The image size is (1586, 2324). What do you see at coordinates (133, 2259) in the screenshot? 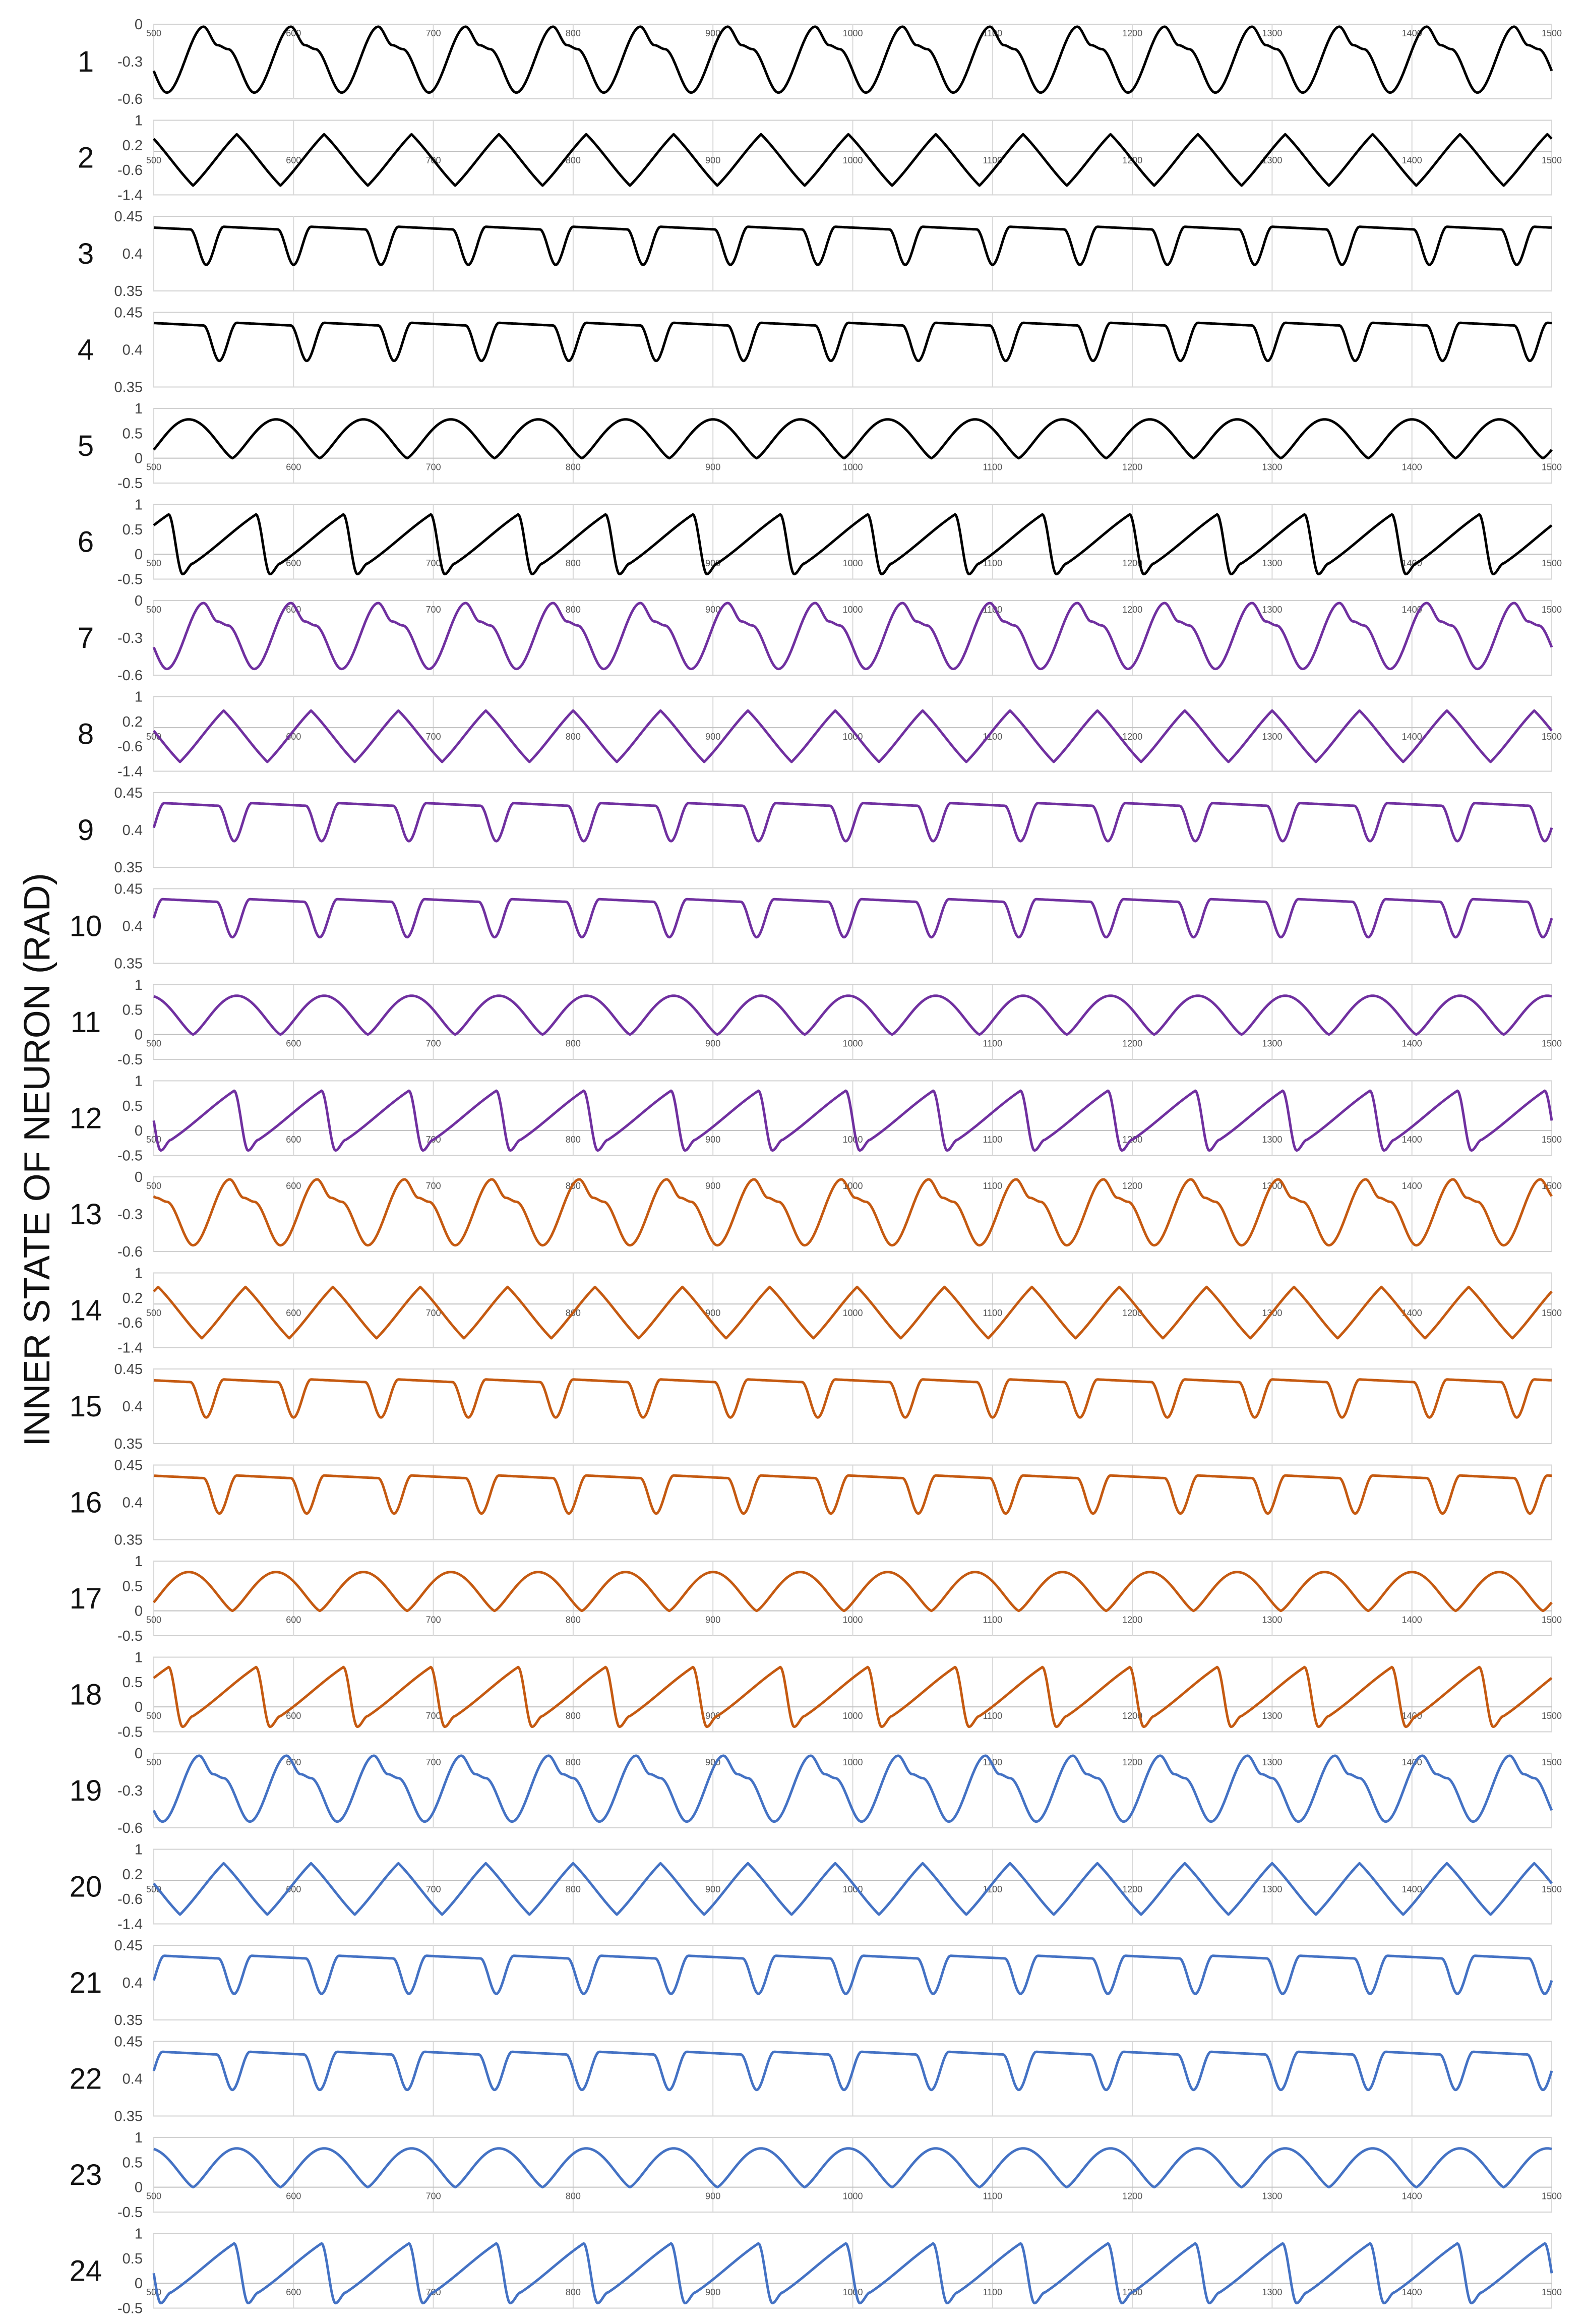
I see `y-tick-label: 0.5` at bounding box center [133, 2259].